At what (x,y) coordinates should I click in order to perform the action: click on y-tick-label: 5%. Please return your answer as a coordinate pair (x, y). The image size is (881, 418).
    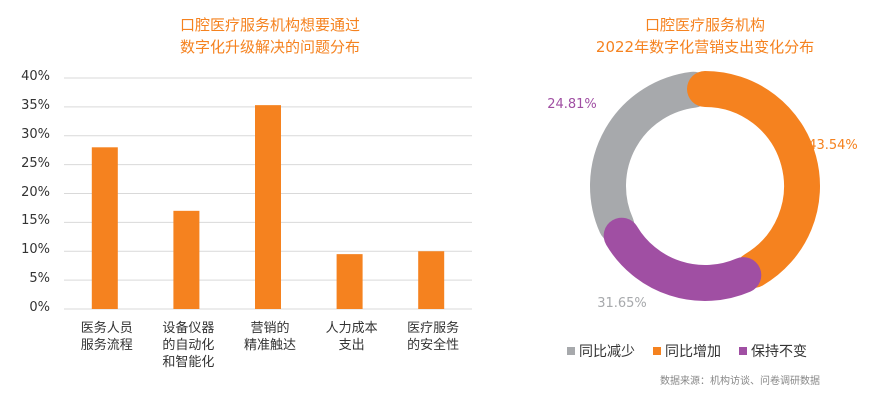
    Looking at the image, I should click on (39, 279).